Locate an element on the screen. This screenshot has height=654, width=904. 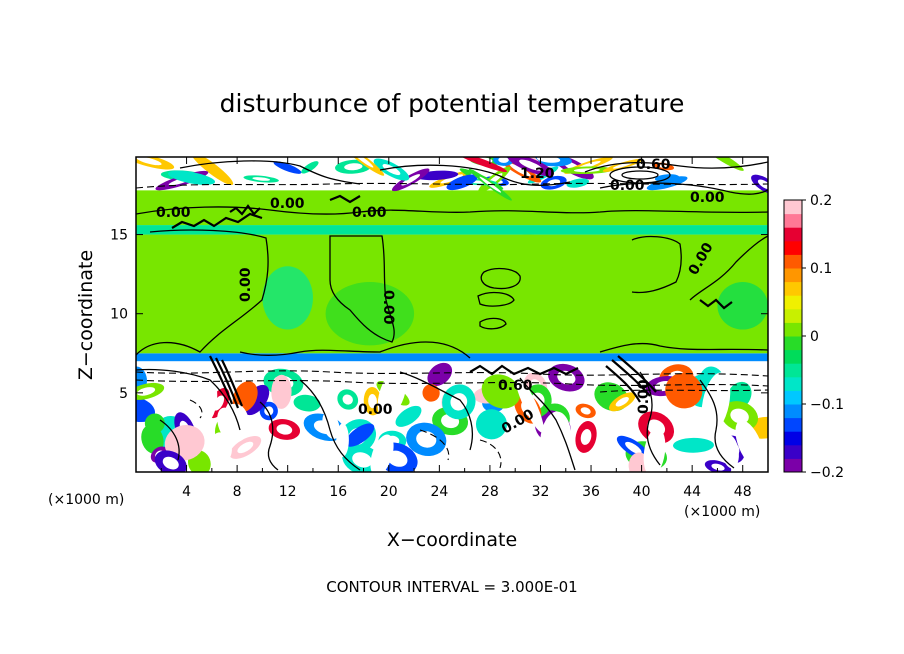
x-tick-label: 36 is located at coordinates (591, 492).